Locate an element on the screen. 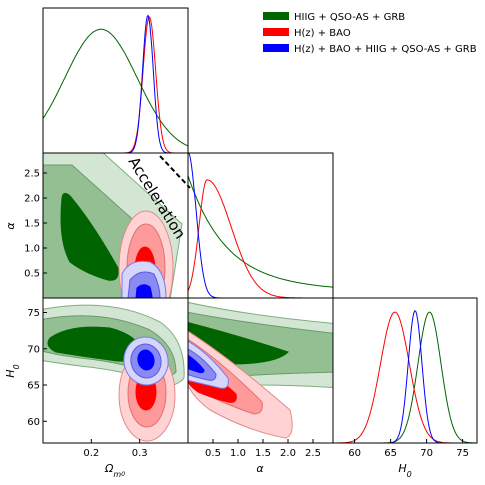  x-tick-label: 1.5 is located at coordinates (263, 453).